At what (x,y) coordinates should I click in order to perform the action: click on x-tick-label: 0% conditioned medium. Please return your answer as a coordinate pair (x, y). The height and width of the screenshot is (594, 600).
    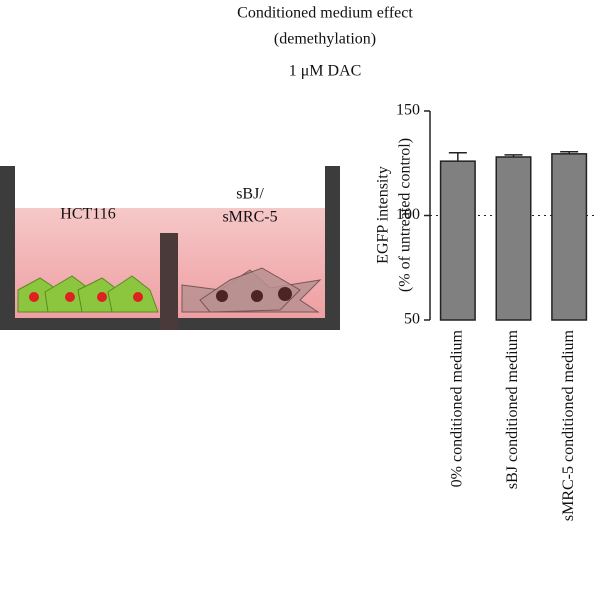
    Looking at the image, I should click on (457, 408).